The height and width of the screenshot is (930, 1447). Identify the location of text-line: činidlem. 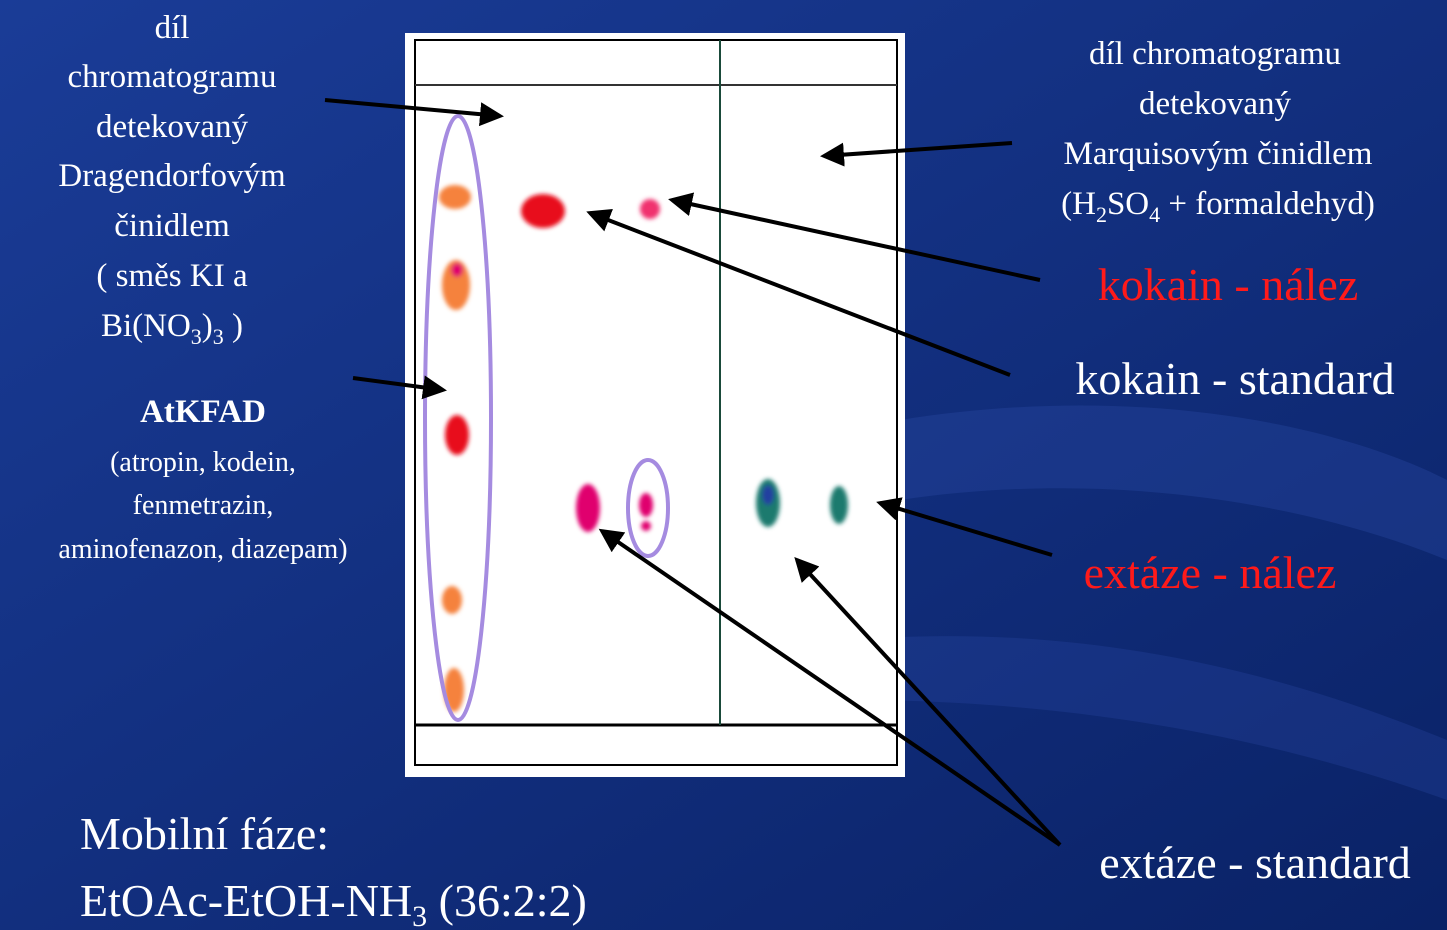
(172, 226).